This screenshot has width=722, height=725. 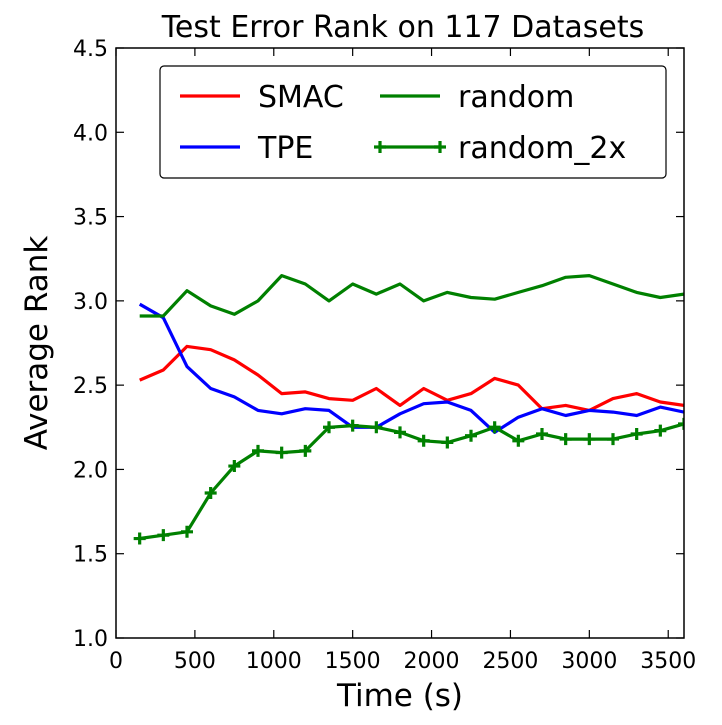 I want to click on y-axis-label: Average Rank, so click(x=37, y=343).